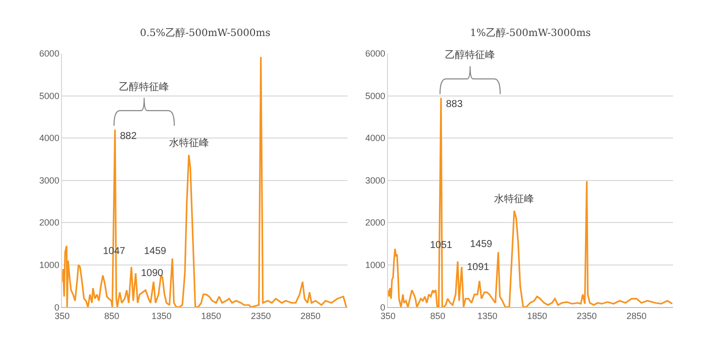 This screenshot has height=351, width=707. I want to click on annotation: 1090, so click(152, 273).